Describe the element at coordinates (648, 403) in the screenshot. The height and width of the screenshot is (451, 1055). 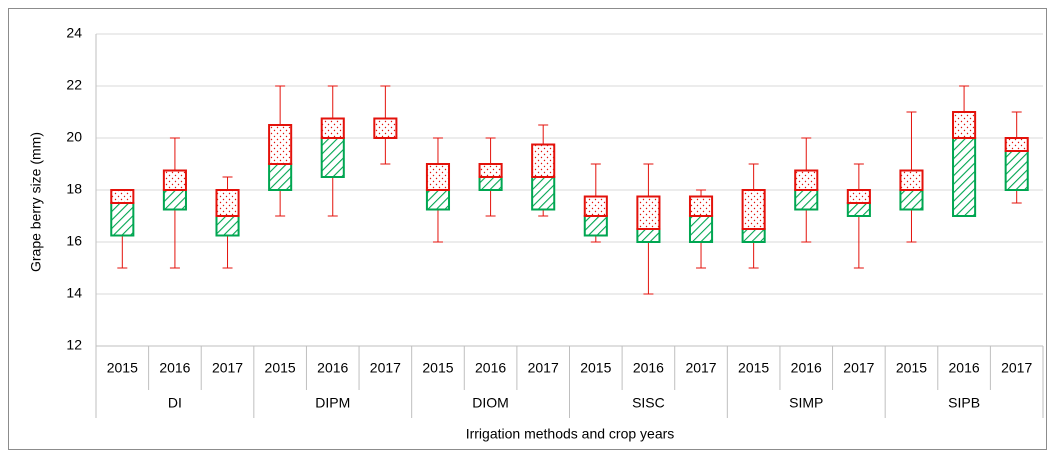
I see `group-label: SISC` at that location.